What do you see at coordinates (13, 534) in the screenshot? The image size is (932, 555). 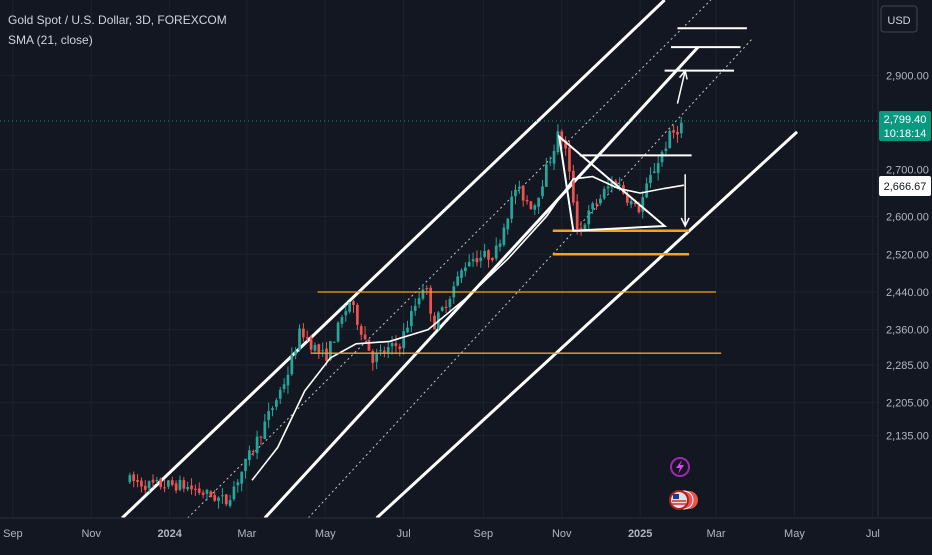 I see `time-tick-label: Sep` at bounding box center [13, 534].